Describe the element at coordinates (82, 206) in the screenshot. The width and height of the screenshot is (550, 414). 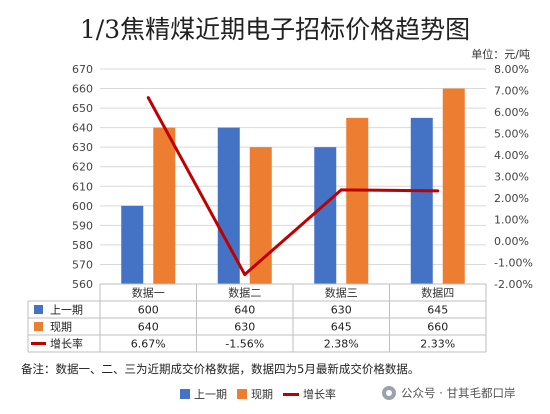
I see `y-tick-label: 600` at that location.